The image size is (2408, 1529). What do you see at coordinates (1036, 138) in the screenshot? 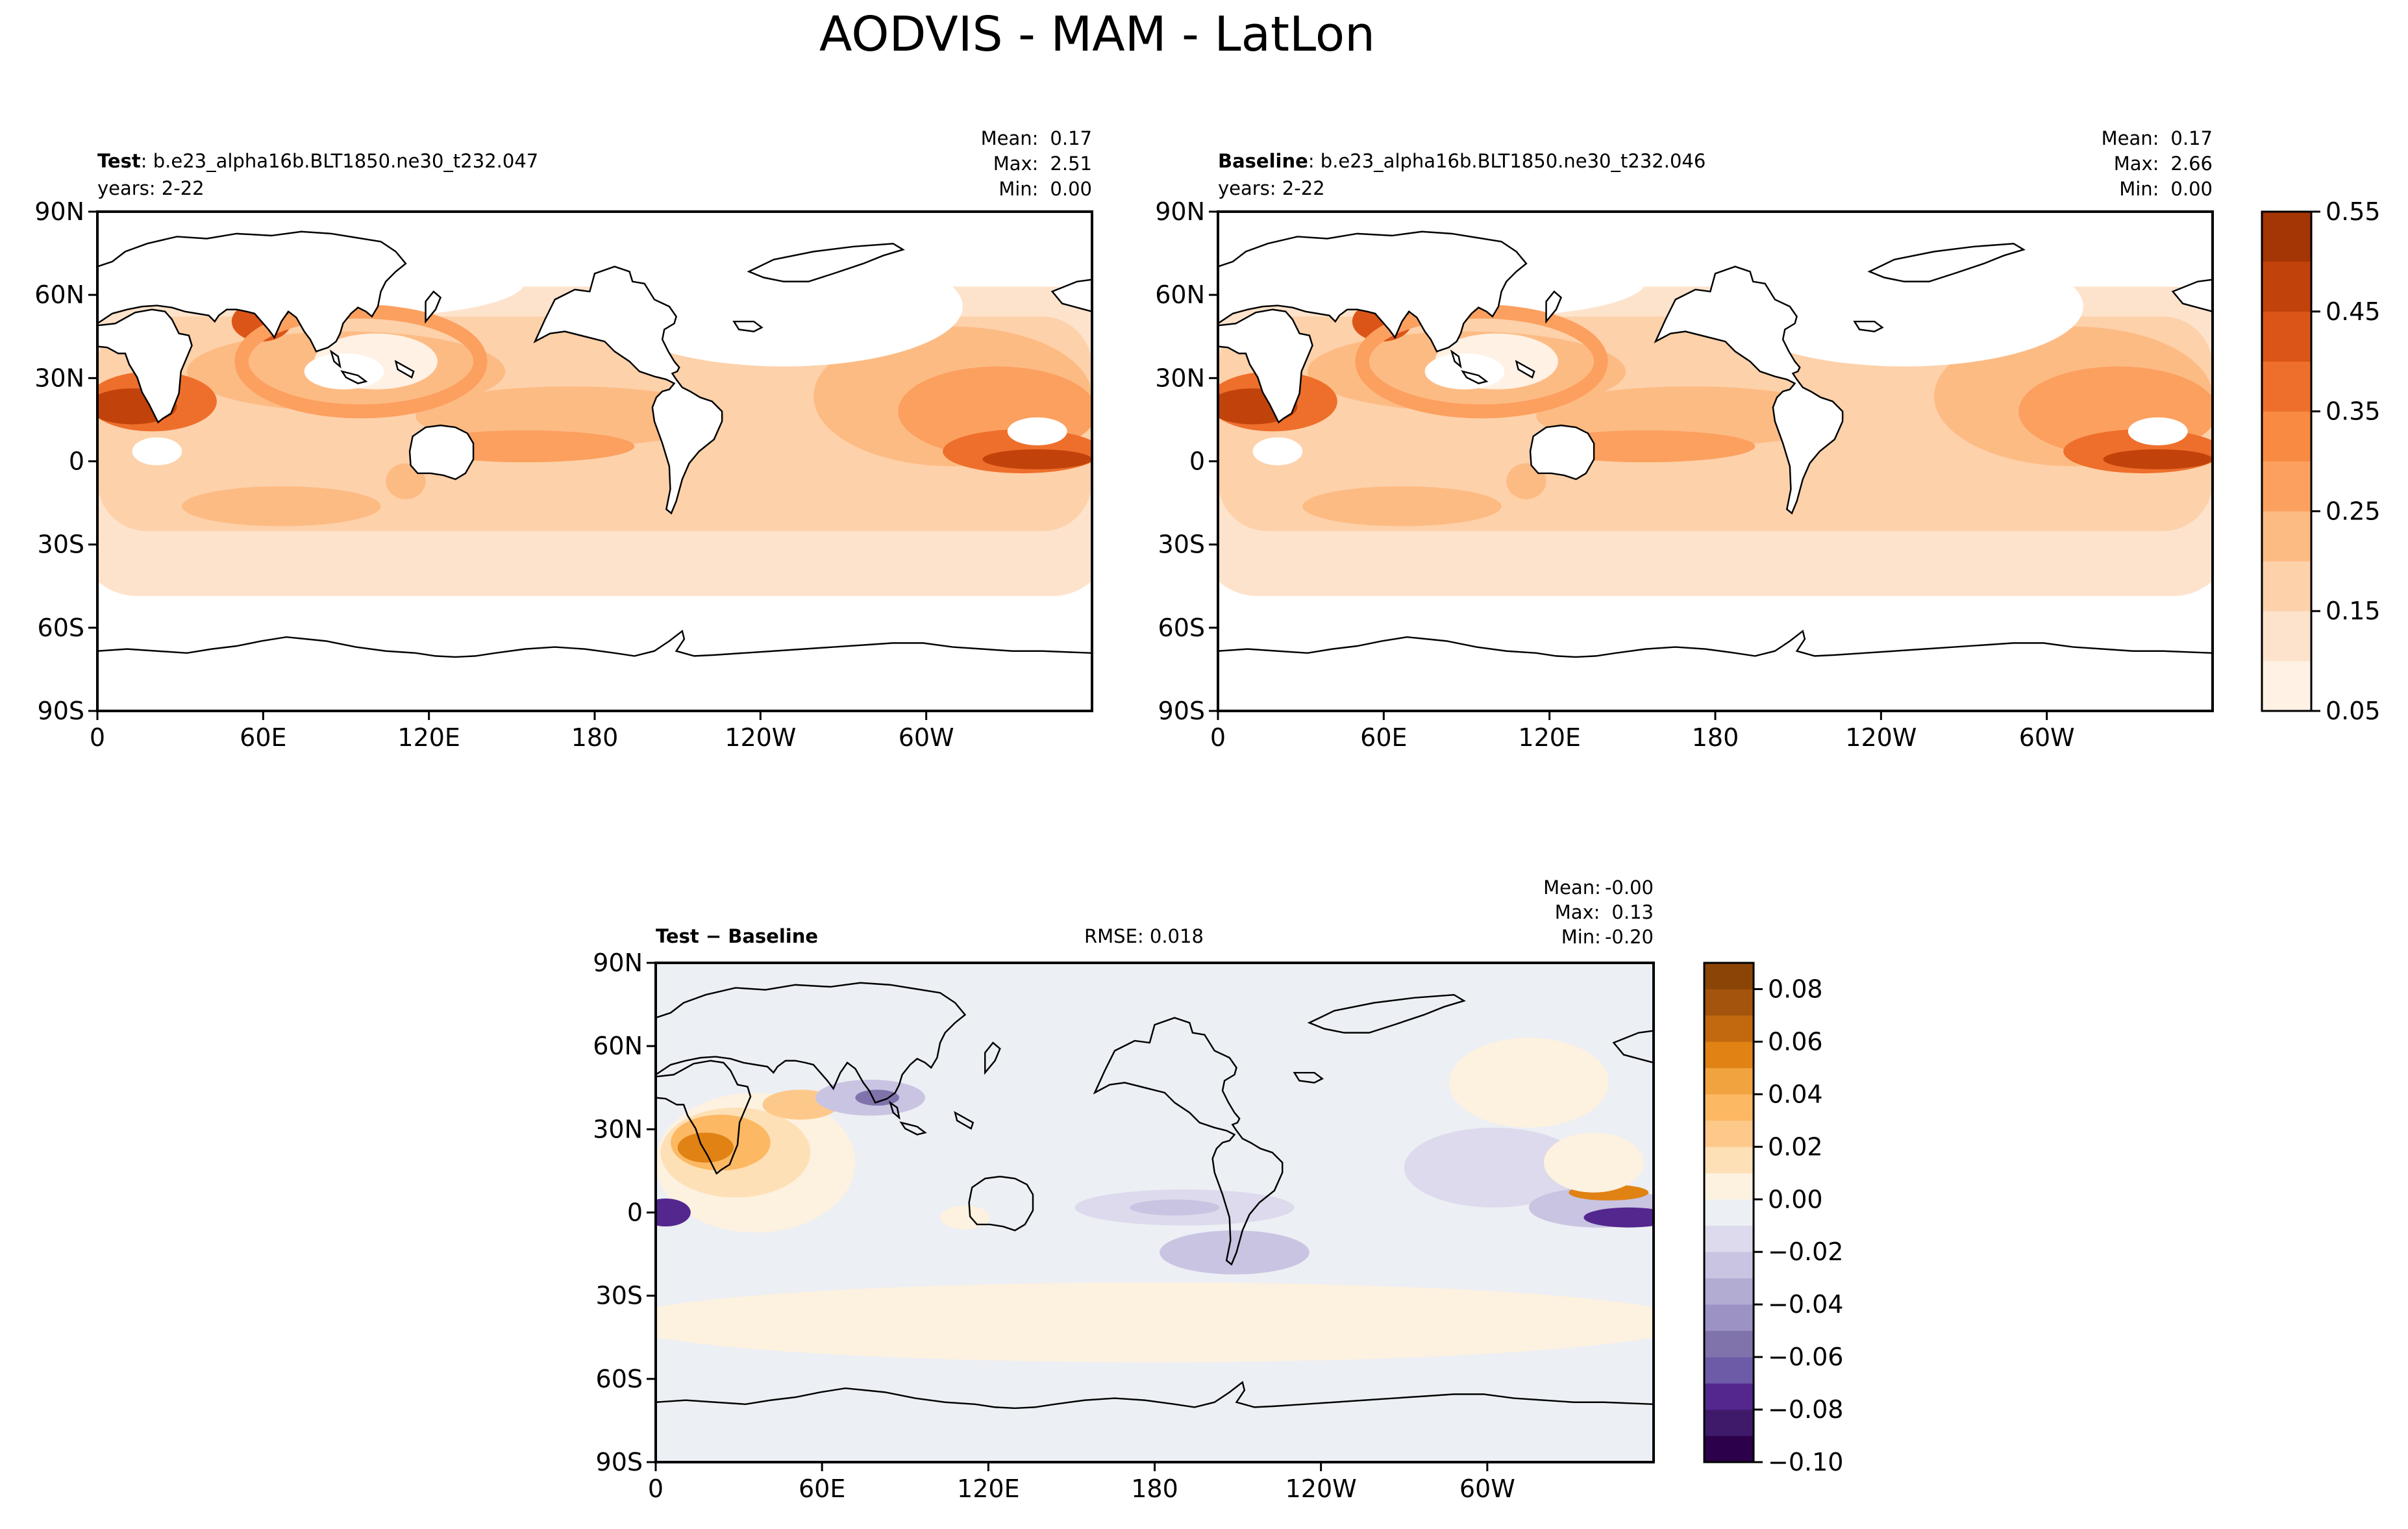
I see `test-stat-mean: Mean: 0.17` at bounding box center [1036, 138].